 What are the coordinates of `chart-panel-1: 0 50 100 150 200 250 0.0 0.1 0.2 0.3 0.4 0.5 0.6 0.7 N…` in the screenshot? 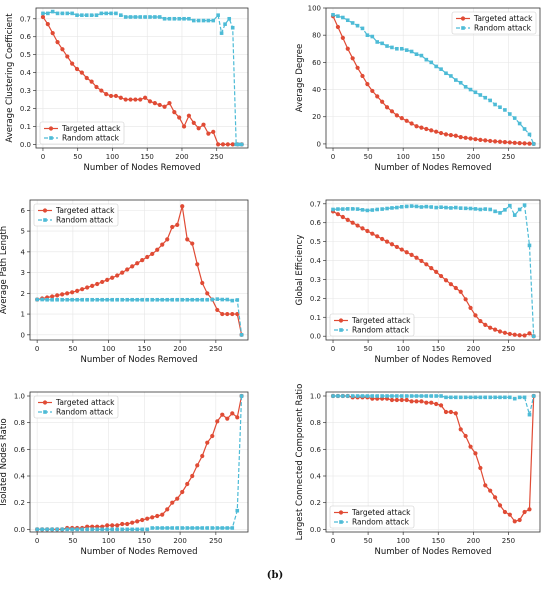 It's located at (127, 90).